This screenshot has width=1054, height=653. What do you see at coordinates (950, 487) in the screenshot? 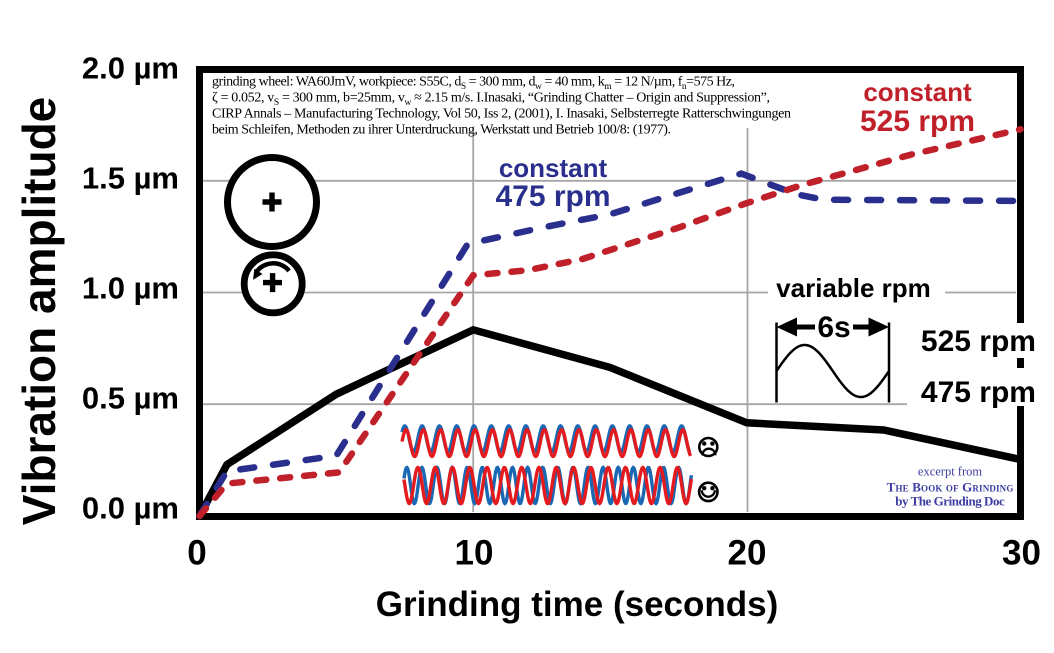
I see `svg-text: The Book of Grinding` at bounding box center [950, 487].